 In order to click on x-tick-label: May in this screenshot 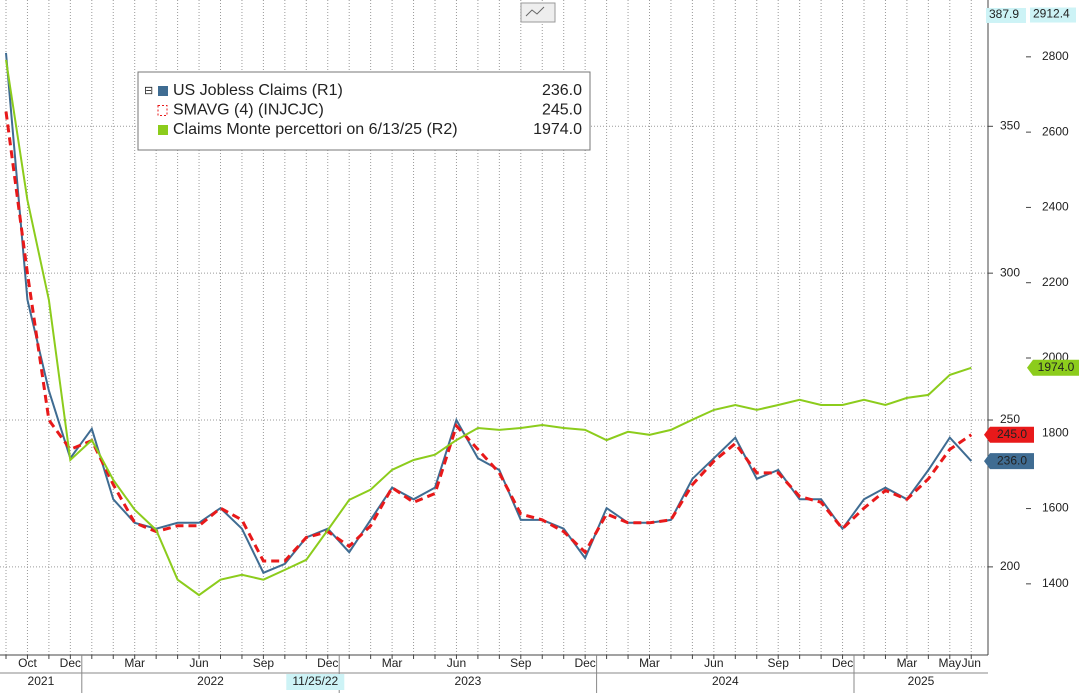, I will do `click(949, 663)`.